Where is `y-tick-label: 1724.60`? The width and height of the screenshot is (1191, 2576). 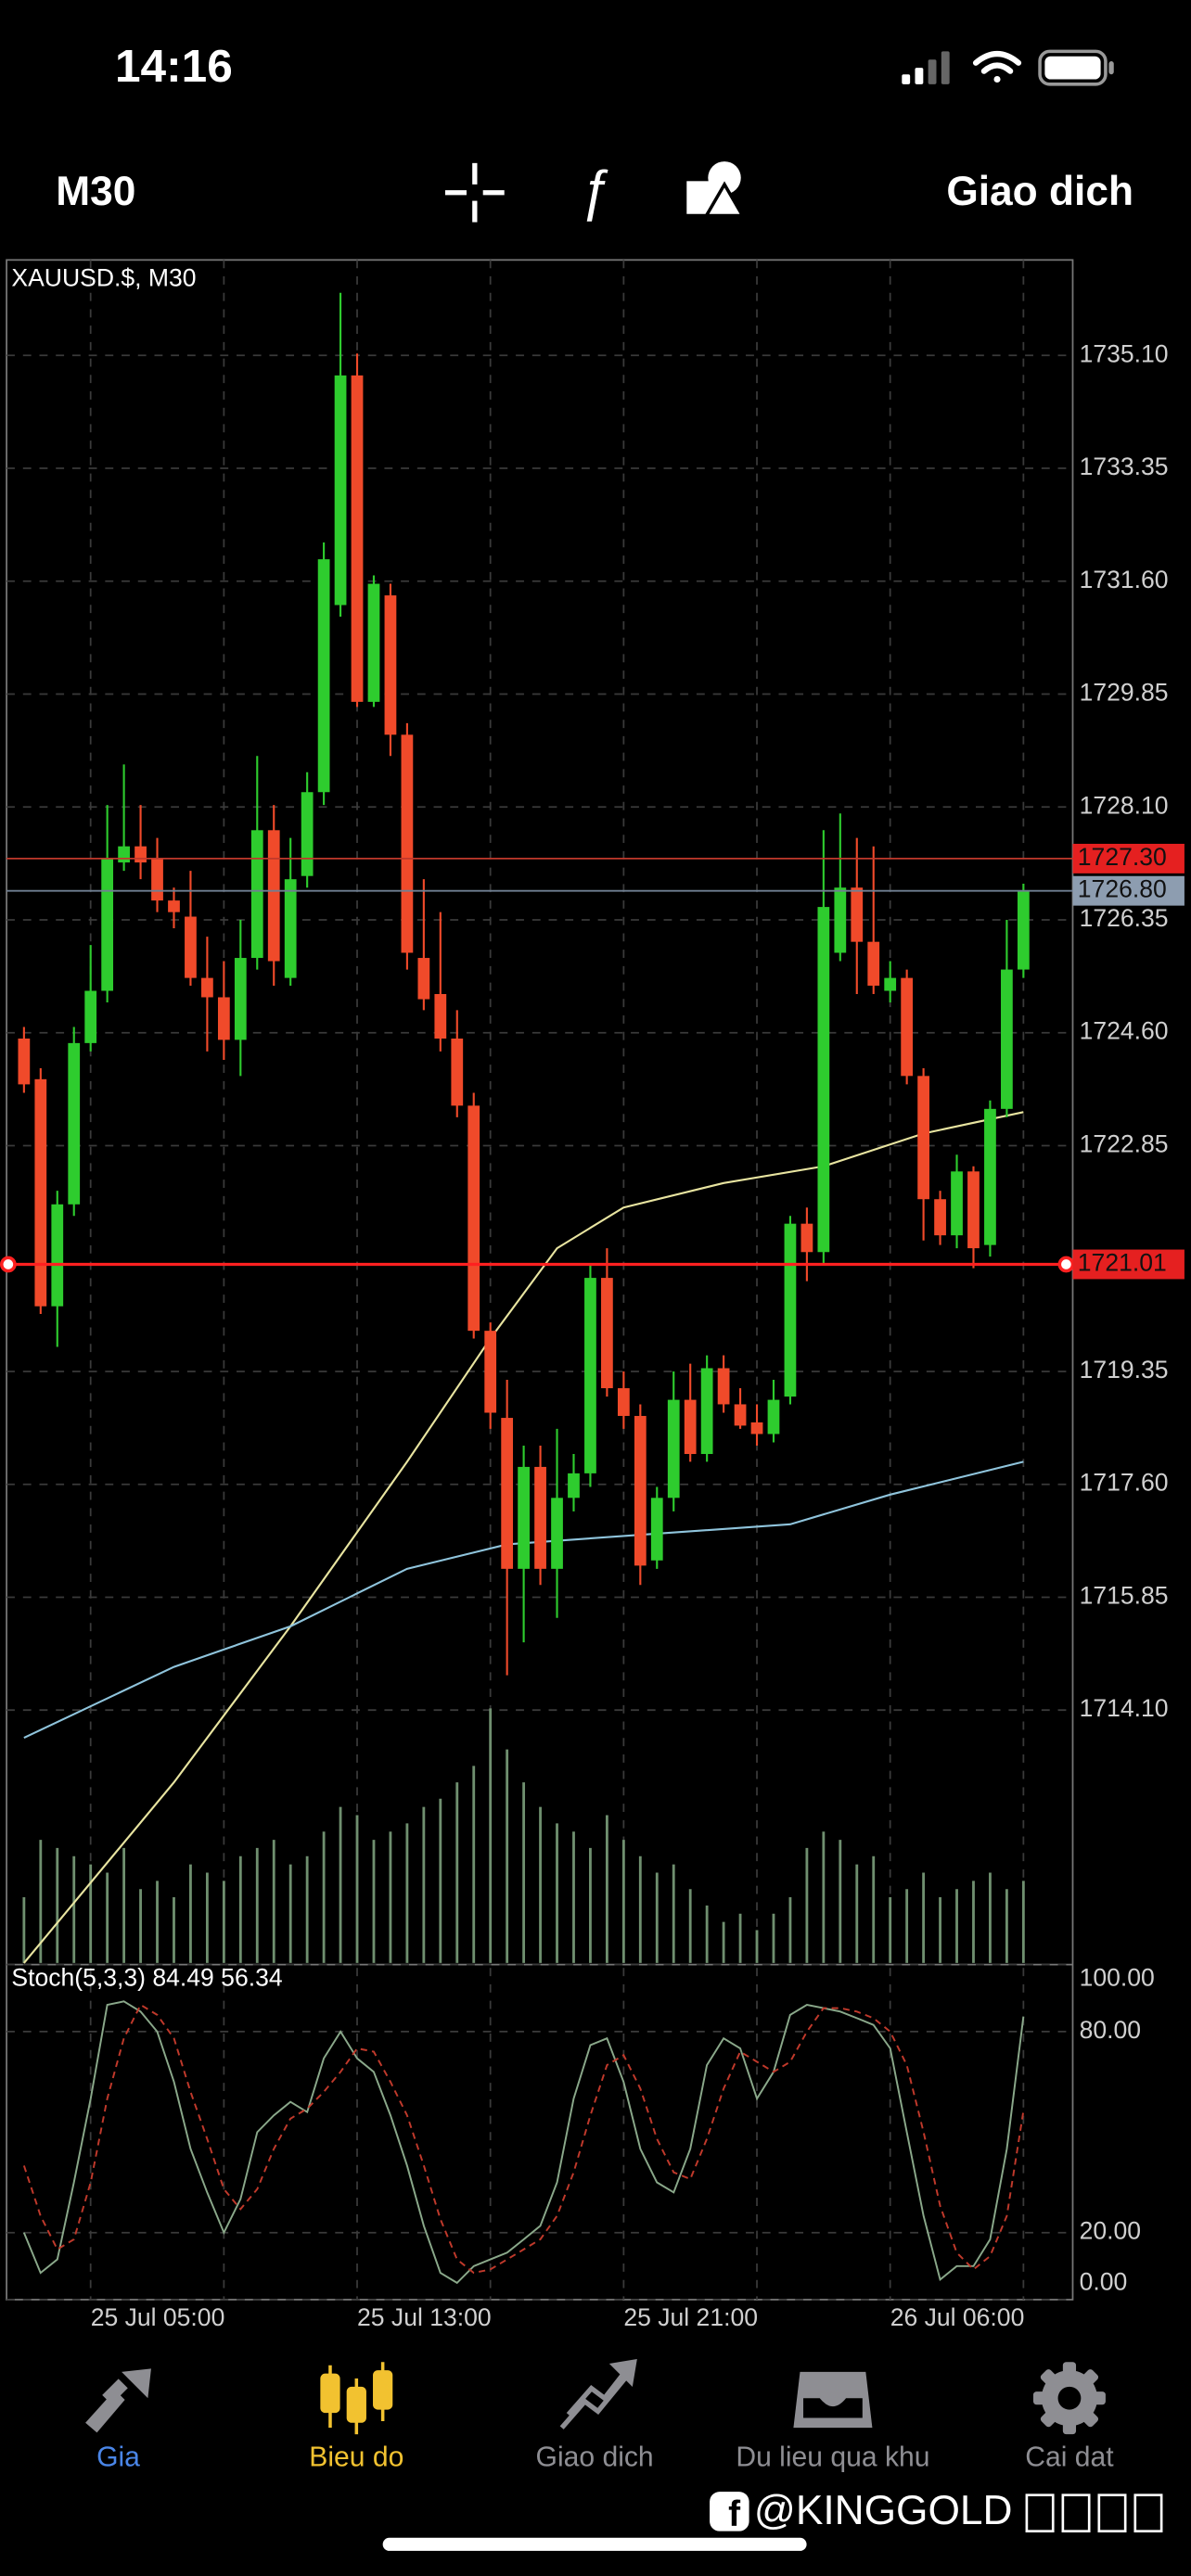
y-tick-label: 1724.60 is located at coordinates (1124, 1031).